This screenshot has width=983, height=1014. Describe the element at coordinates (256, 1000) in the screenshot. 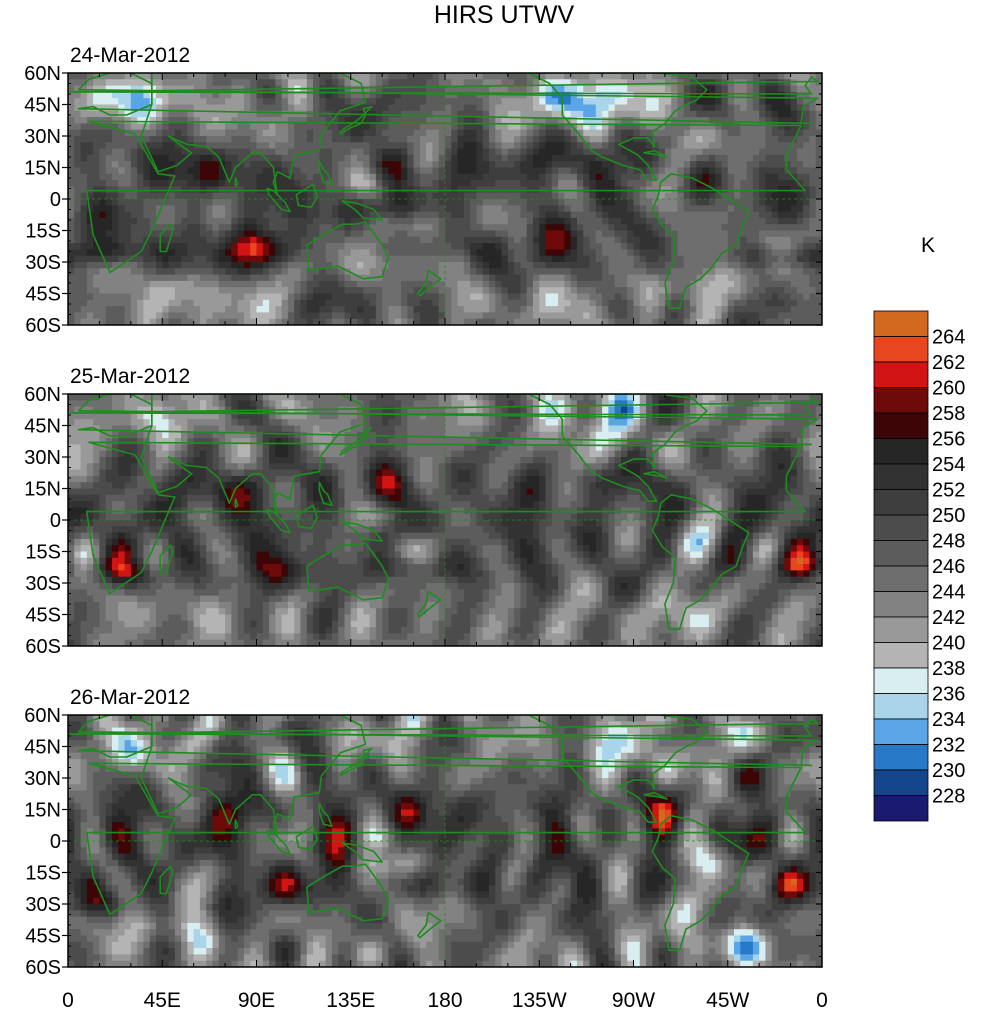

I see `lon-tick-label: 90E` at that location.